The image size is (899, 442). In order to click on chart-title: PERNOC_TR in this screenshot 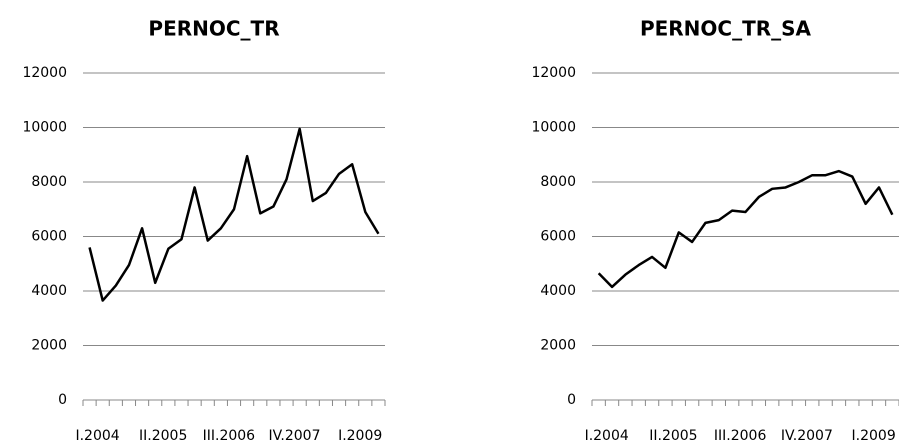, I will do `click(213, 29)`.